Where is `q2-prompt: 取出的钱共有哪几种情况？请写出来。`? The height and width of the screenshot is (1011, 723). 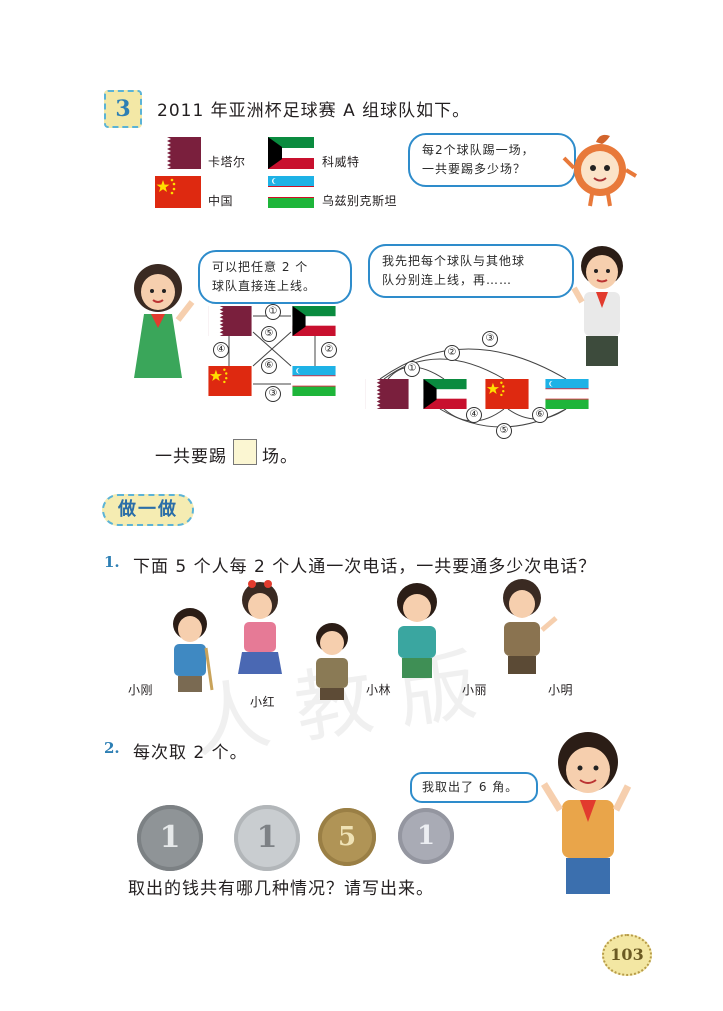
q2-prompt: 取出的钱共有哪几种情况？请写出来。 is located at coordinates (281, 889).